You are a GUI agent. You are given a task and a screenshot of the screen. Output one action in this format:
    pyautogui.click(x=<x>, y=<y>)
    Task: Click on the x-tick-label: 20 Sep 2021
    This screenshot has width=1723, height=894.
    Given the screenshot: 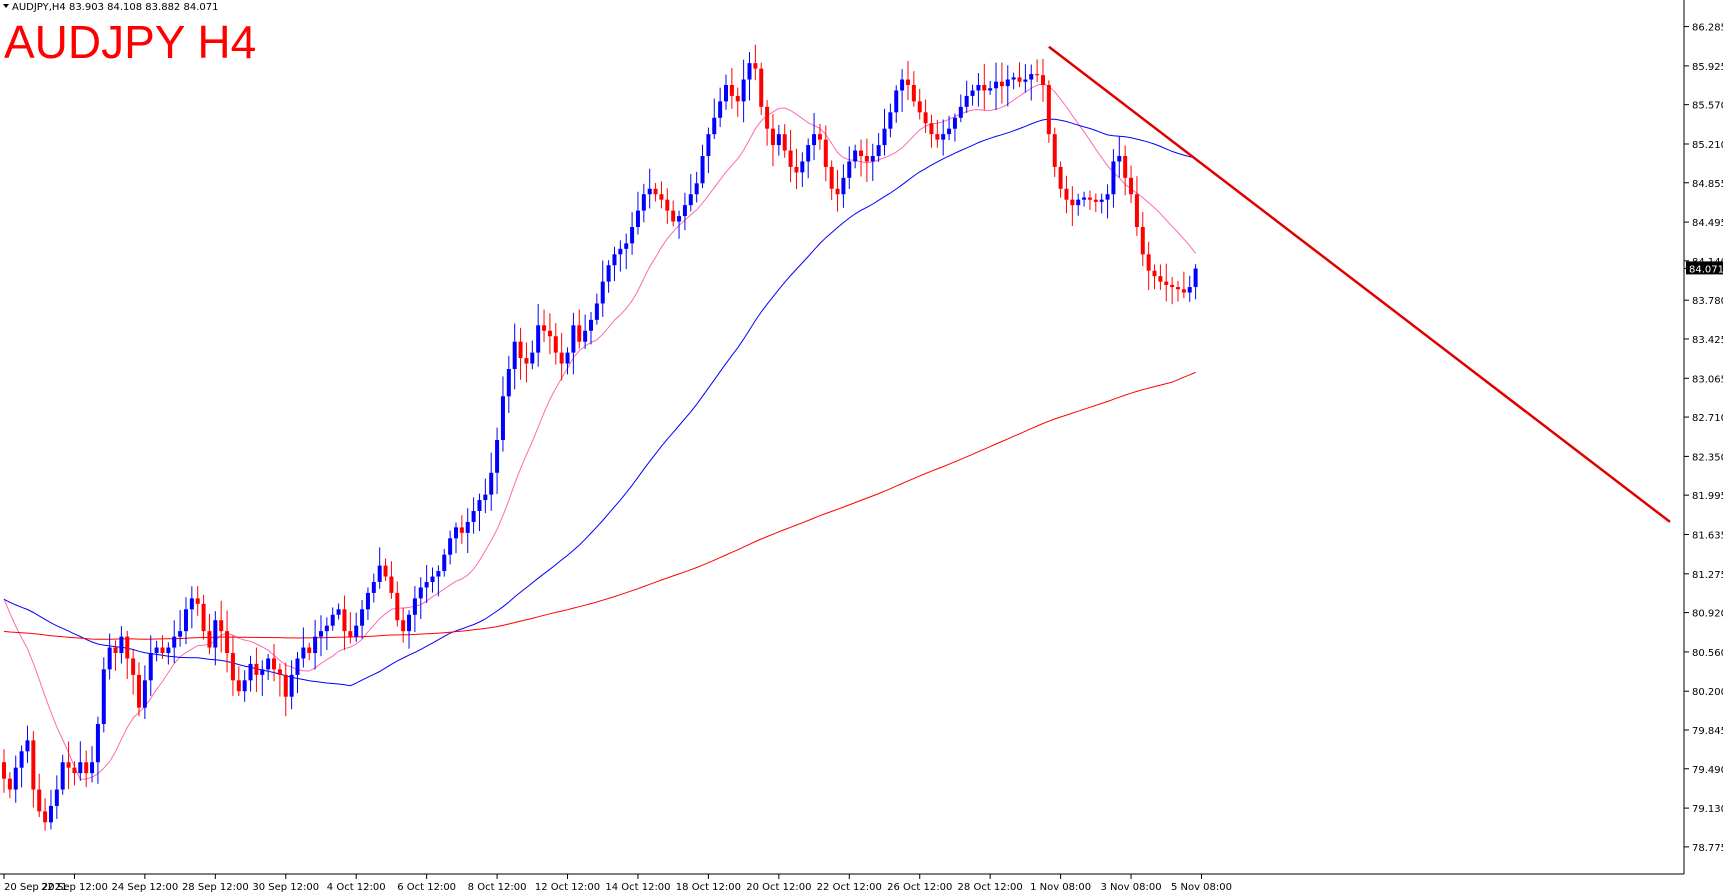 What is the action you would take?
    pyautogui.click(x=35, y=887)
    